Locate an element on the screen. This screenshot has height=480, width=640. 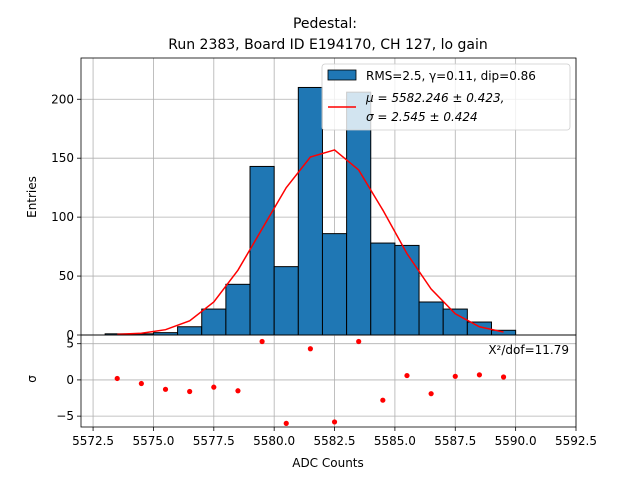
x-tick-label: 5585.0 is located at coordinates (395, 441).